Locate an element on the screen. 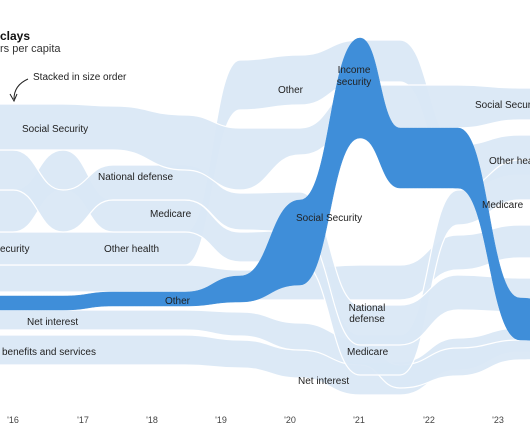 The image size is (530, 442). x-tick-label: '18 is located at coordinates (152, 420).